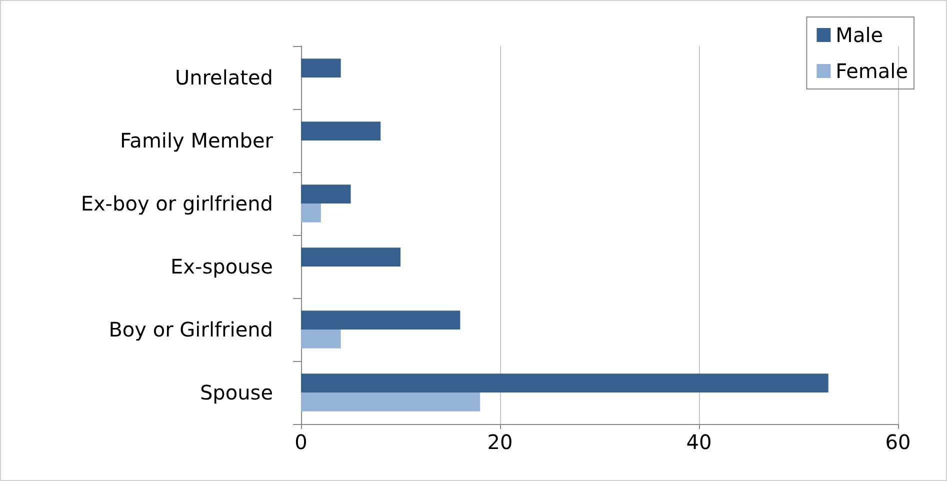  I want to click on y-tick-label: Ex-boy or girlfriend, so click(176, 204).